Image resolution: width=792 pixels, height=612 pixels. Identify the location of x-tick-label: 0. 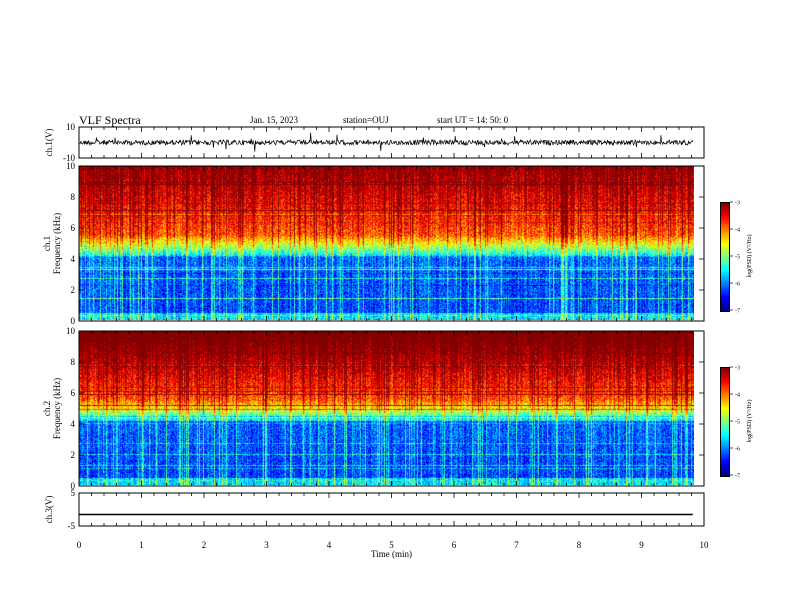
(79, 545).